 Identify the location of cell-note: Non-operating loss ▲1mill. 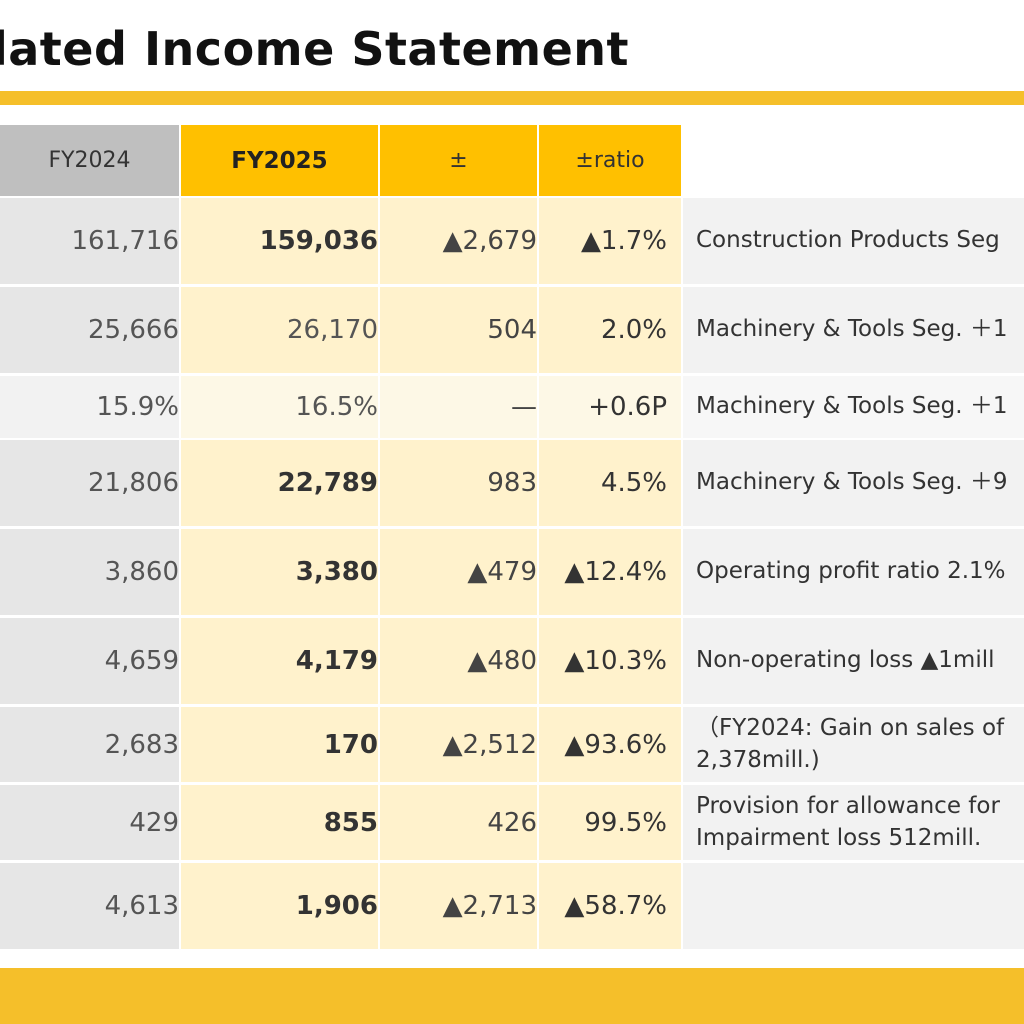
(853, 661).